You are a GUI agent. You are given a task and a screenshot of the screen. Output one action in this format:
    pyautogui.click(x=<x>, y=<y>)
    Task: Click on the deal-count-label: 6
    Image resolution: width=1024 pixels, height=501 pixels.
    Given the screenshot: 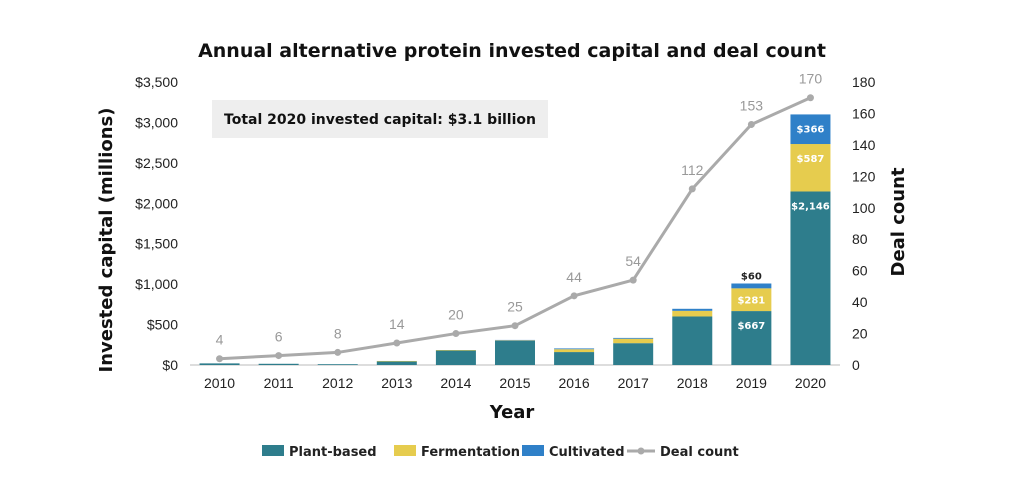 What is the action you would take?
    pyautogui.click(x=279, y=337)
    